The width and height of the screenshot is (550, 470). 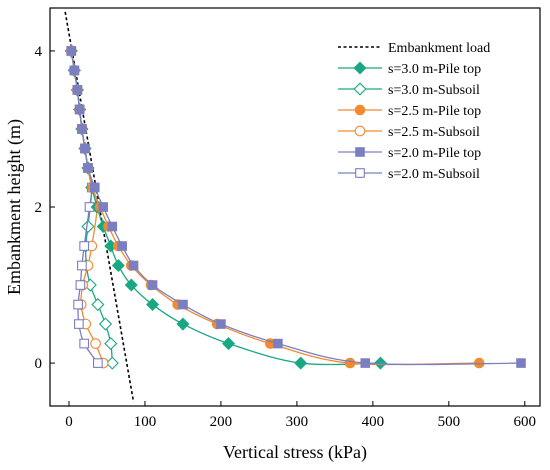 What do you see at coordinates (145, 422) in the screenshot?
I see `x-tick-label: 100` at bounding box center [145, 422].